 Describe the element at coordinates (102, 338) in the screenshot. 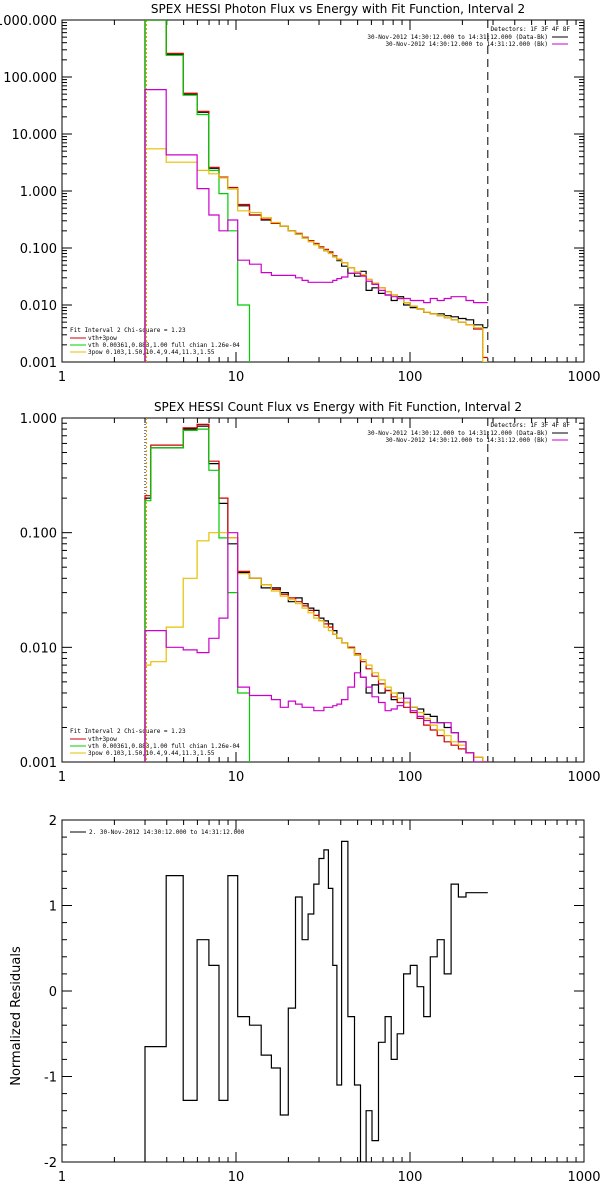

I see `photon-legend-bottom-0: vth+3pow` at that location.